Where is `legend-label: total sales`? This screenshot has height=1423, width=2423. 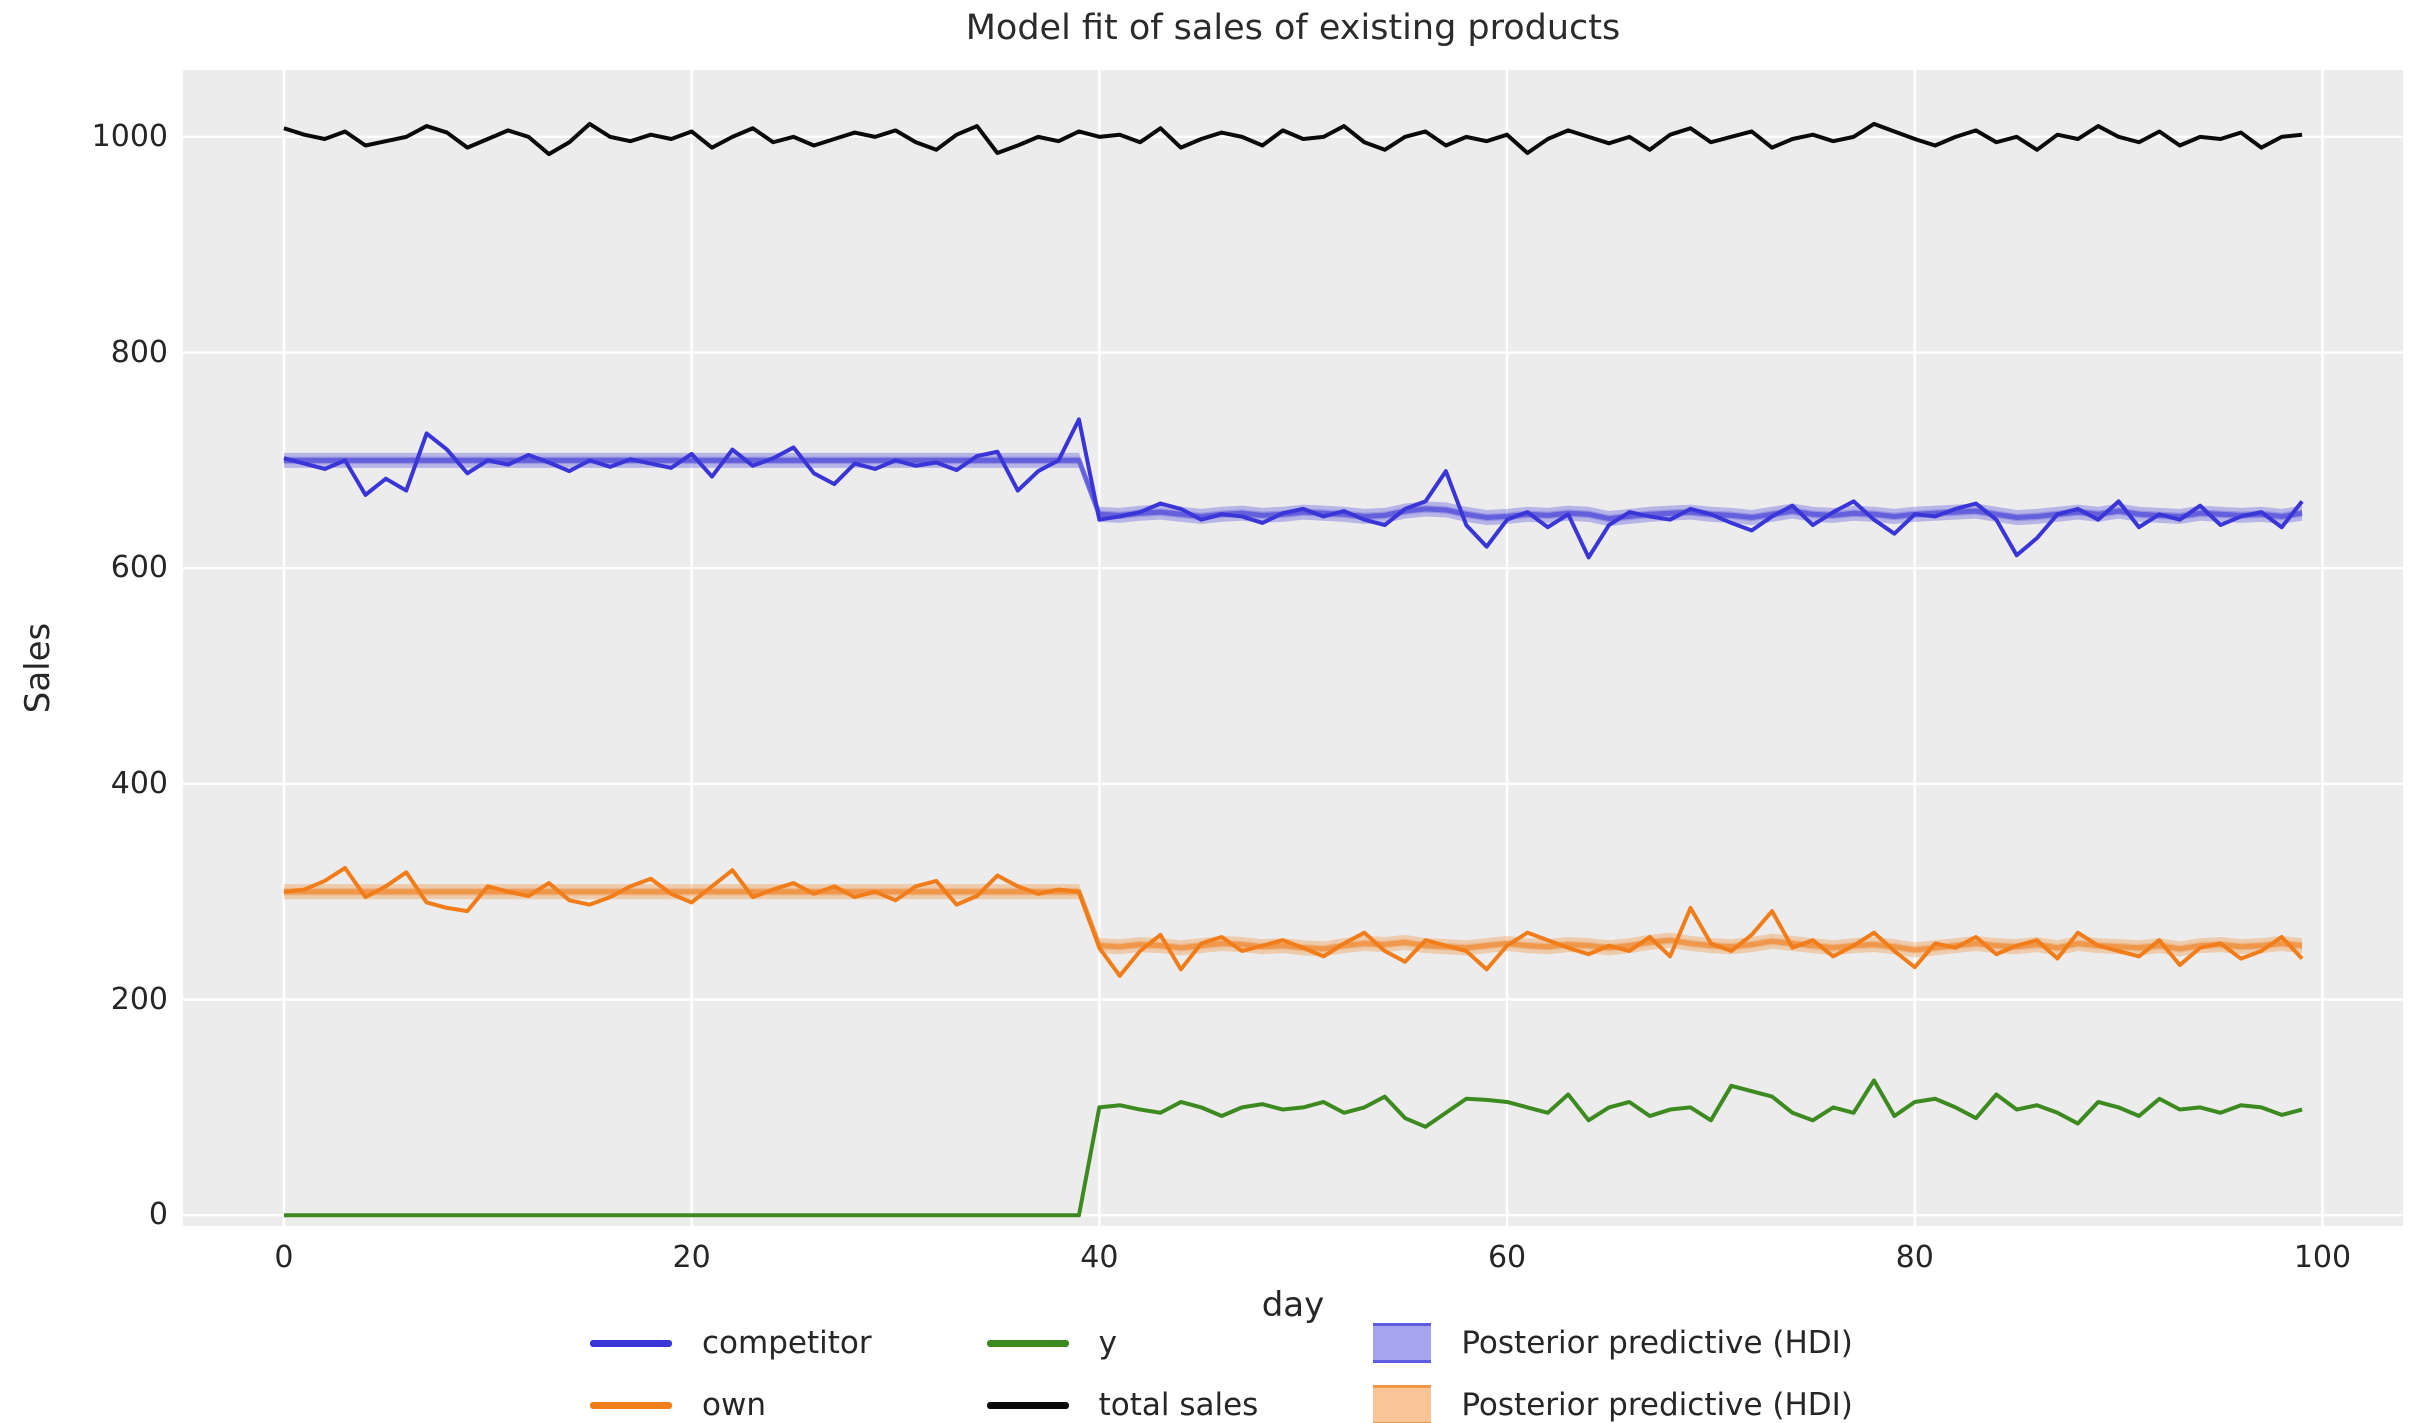
legend-label: total sales is located at coordinates (1178, 1405).